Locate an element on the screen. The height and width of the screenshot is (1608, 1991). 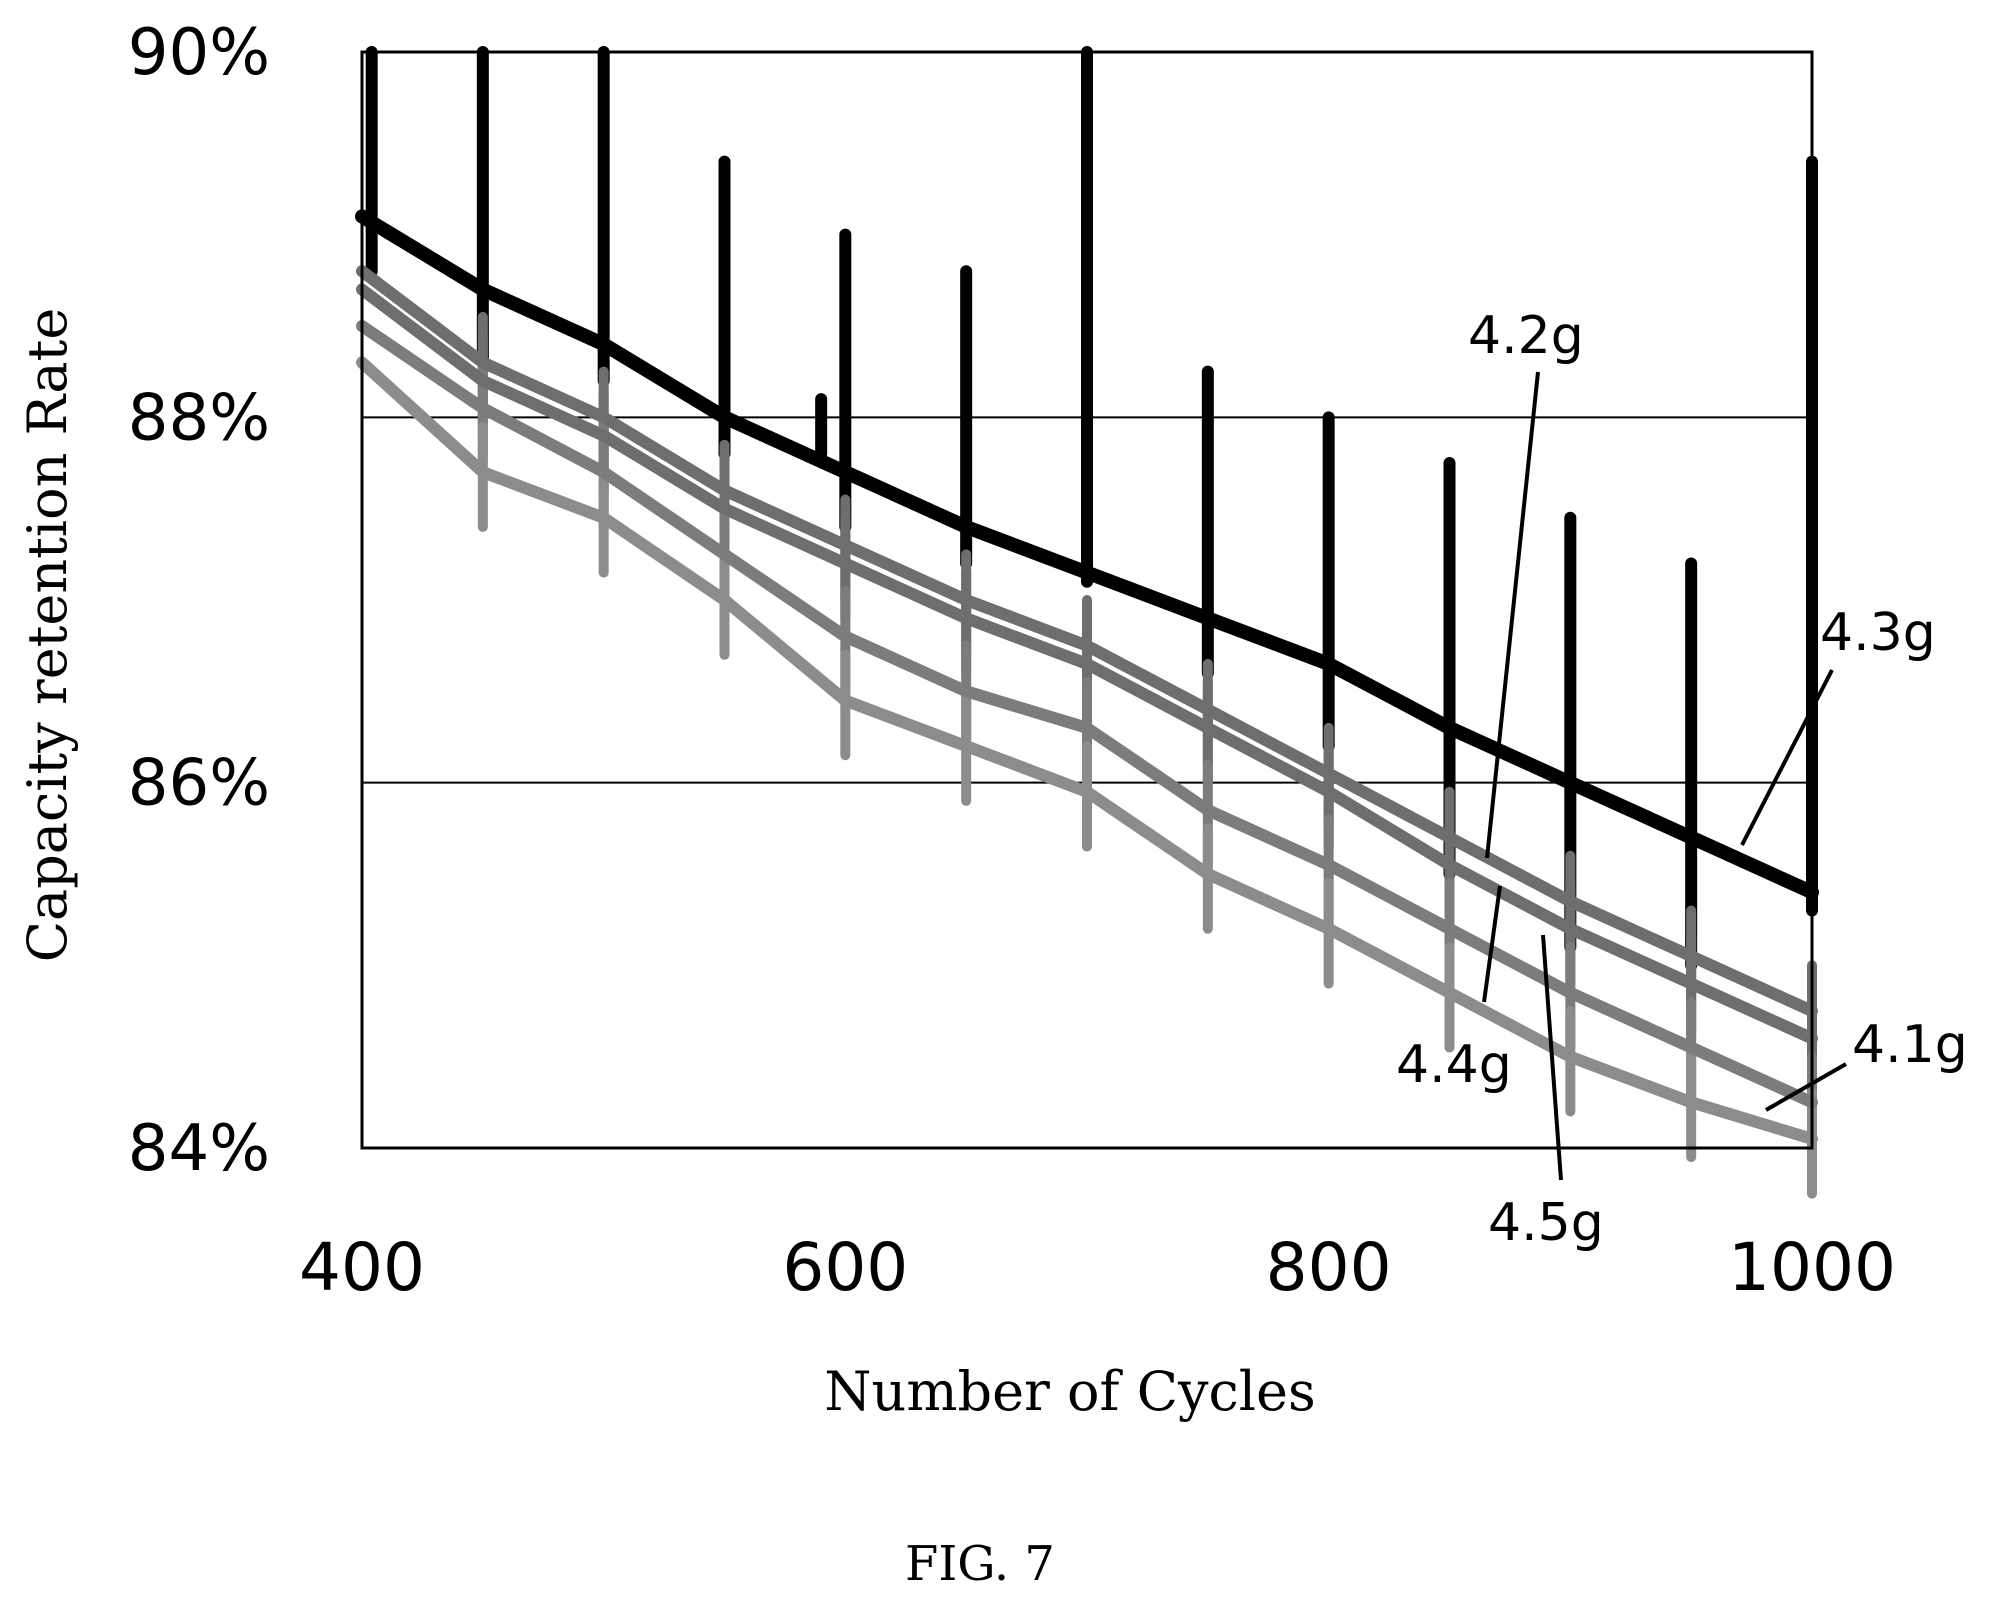
y-tick-label-2: 88% is located at coordinates (199, 418).